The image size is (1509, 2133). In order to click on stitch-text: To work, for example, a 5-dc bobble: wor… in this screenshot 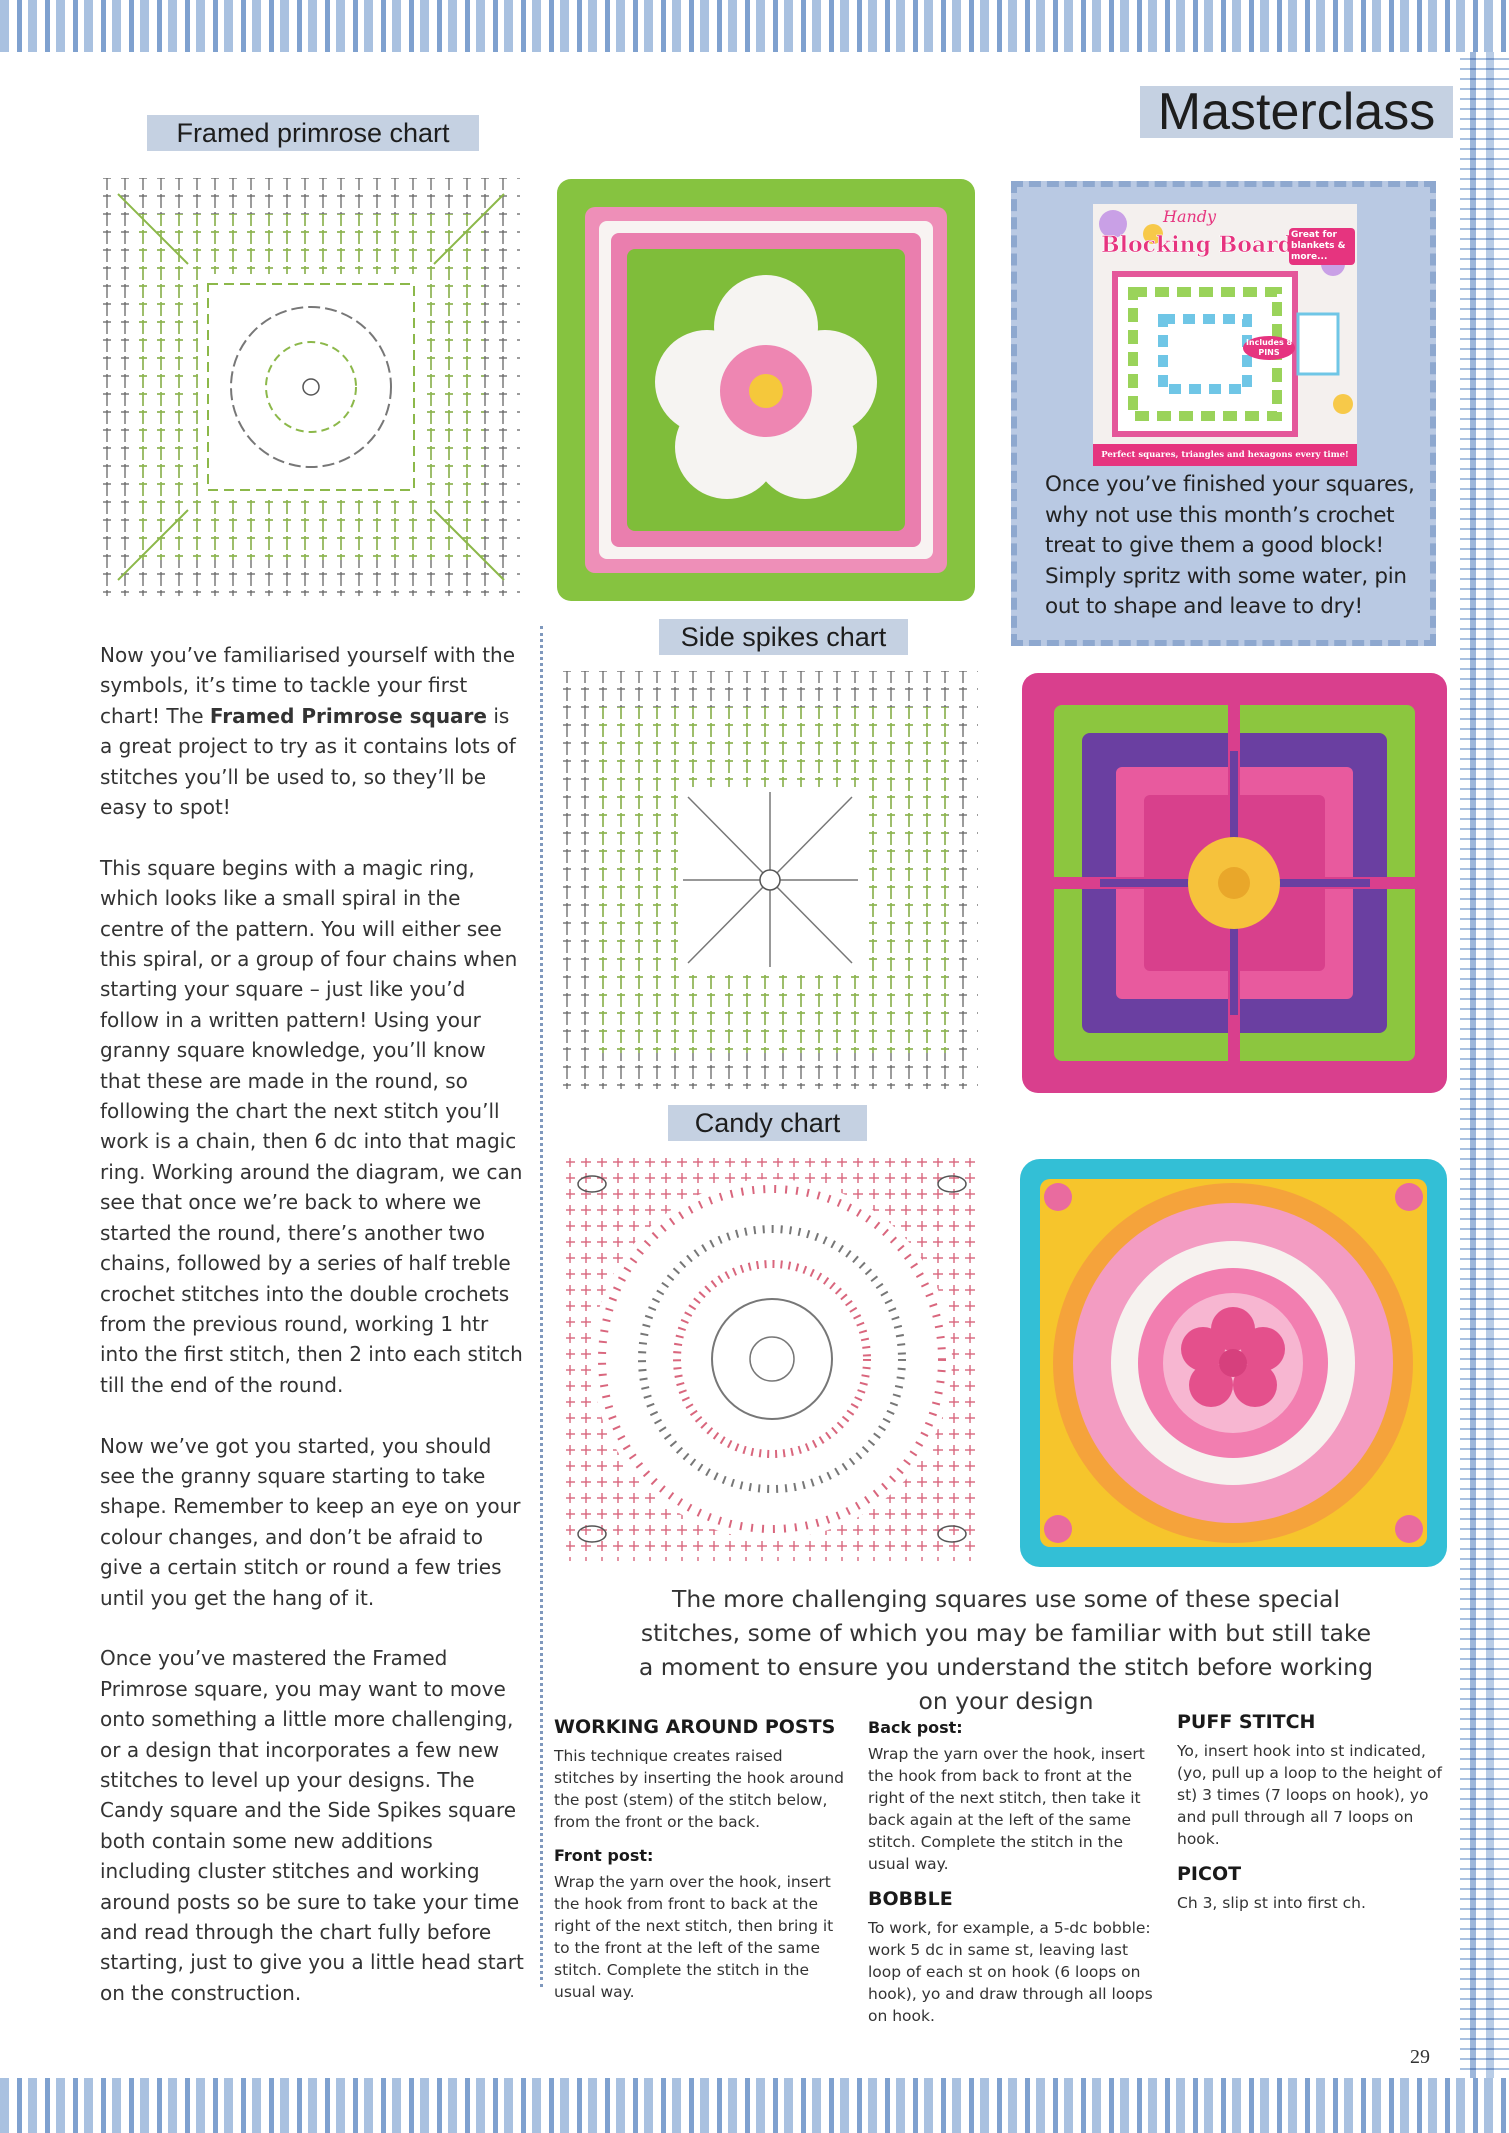, I will do `click(1010, 1972)`.